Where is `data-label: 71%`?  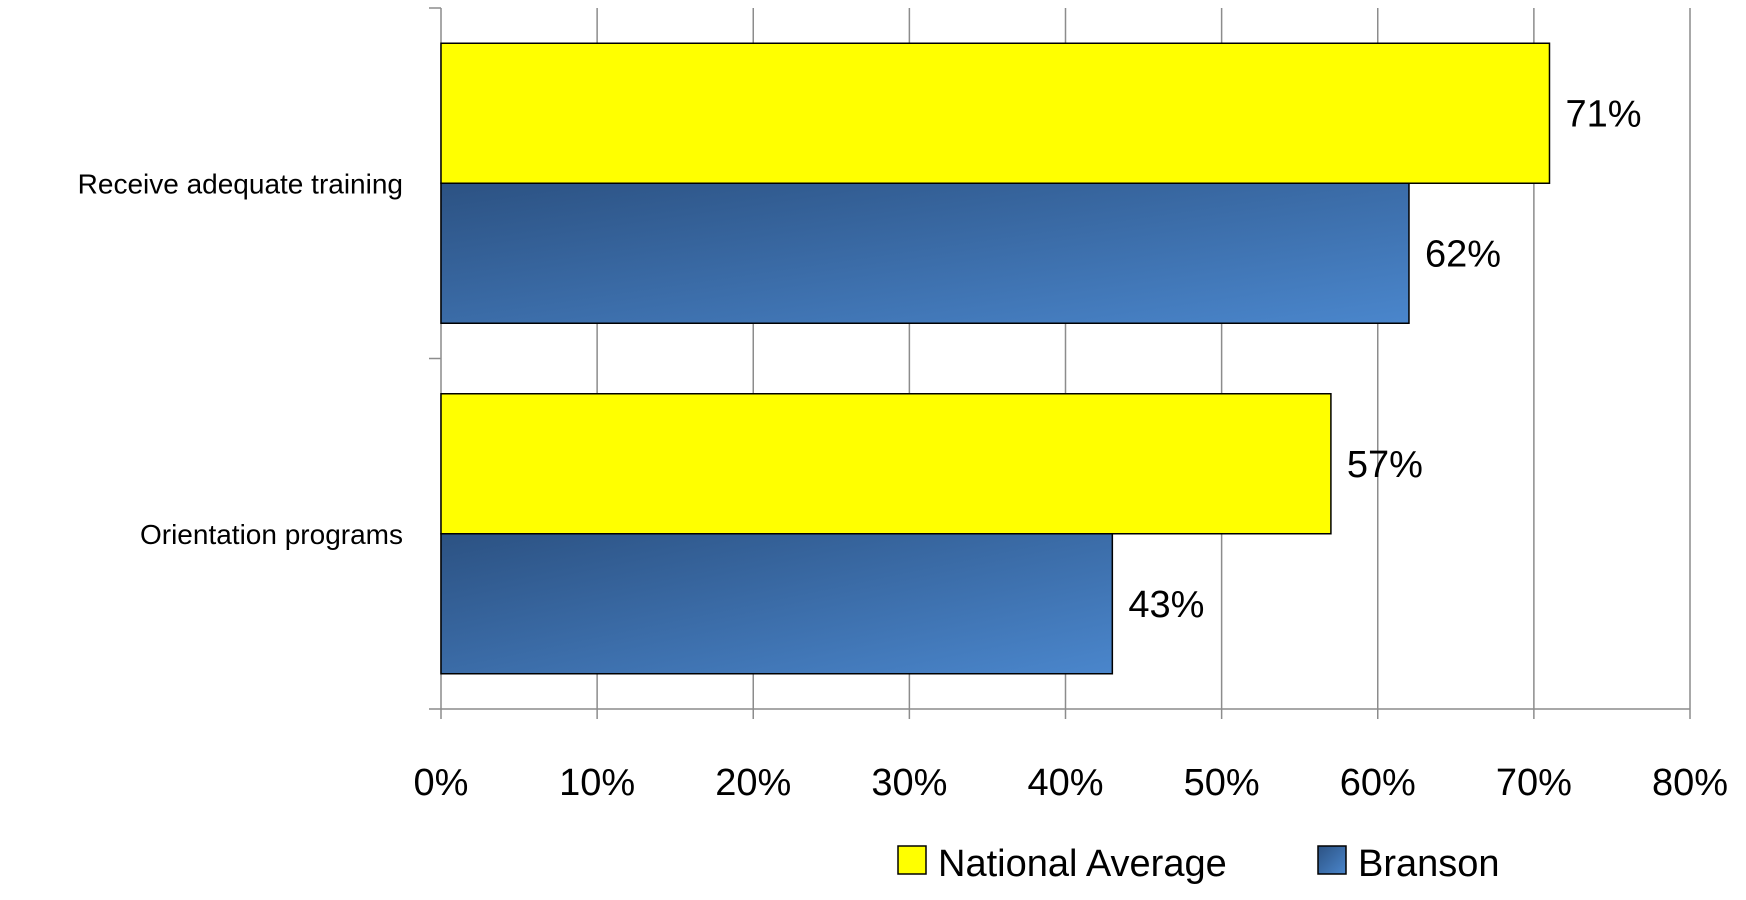
data-label: 71% is located at coordinates (1603, 114).